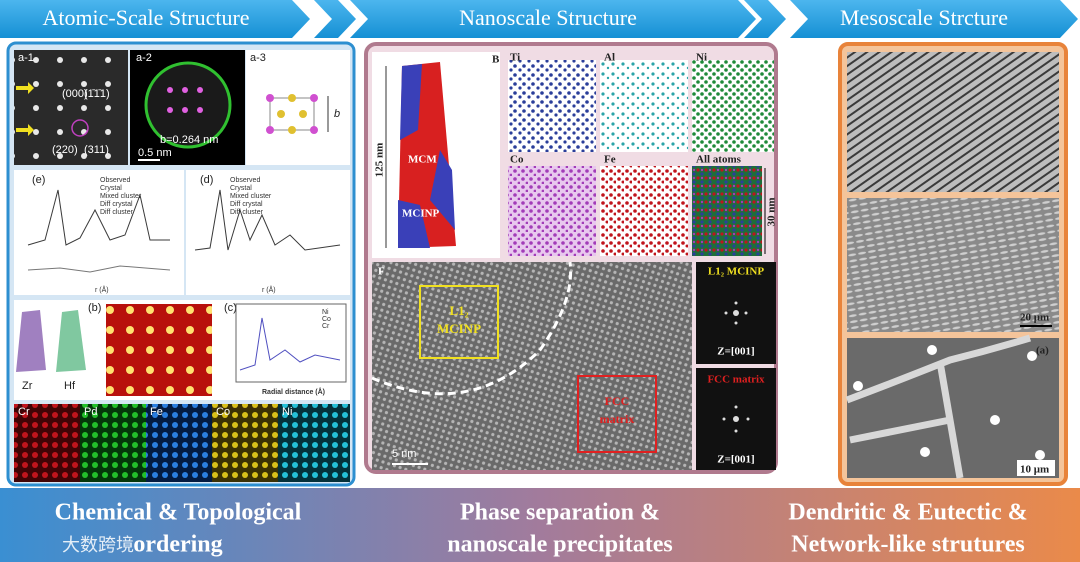 This screenshot has height=562, width=1080. Describe the element at coordinates (609, 58) in the screenshot. I see `element-label: Al` at that location.